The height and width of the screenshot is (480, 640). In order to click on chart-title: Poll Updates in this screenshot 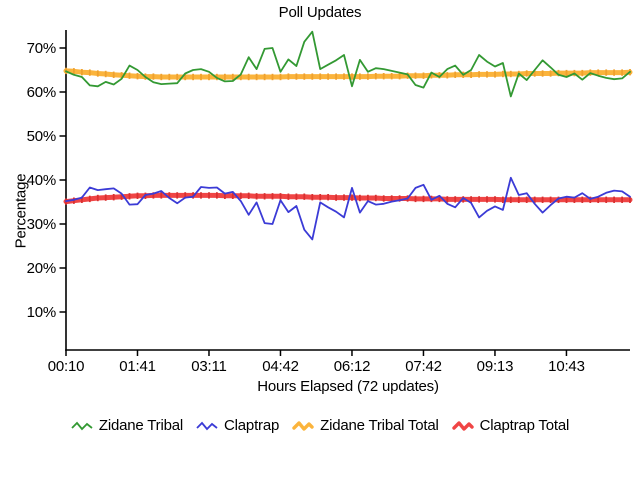, I will do `click(320, 12)`.